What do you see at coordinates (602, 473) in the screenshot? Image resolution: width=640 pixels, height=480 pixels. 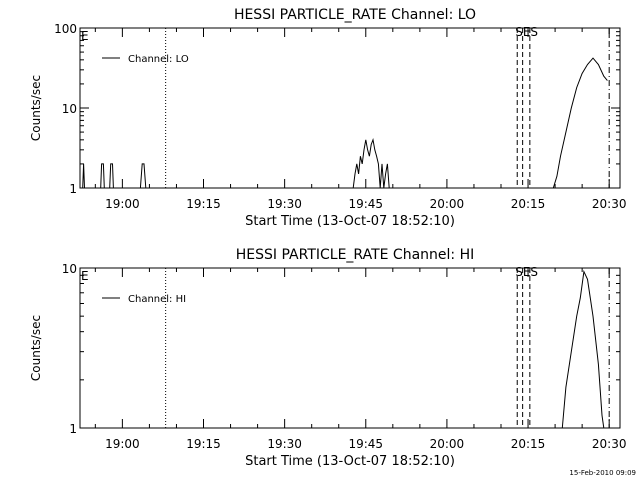 I see `footer-date: 15-Feb-2010 09:09` at bounding box center [602, 473].